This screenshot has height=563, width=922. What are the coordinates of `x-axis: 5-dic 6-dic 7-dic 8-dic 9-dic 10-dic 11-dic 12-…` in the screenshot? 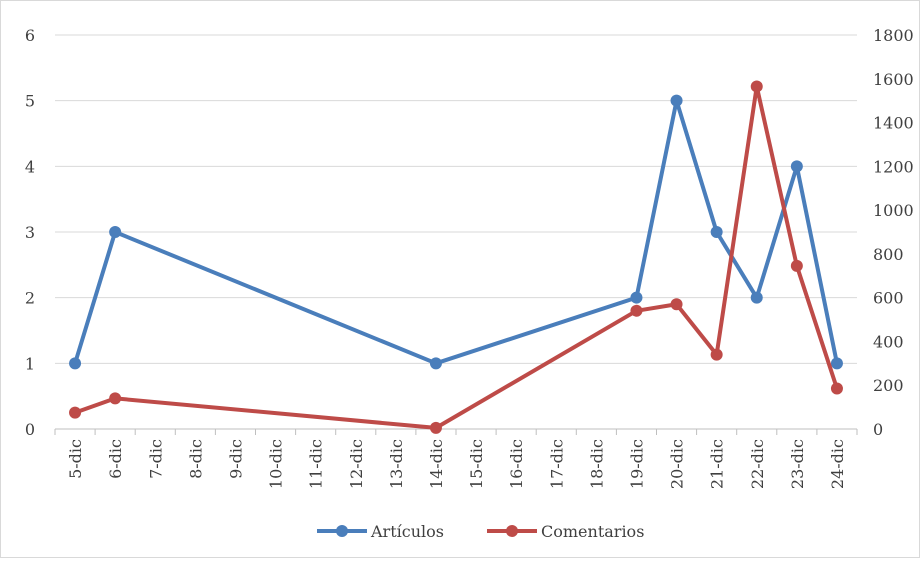 It's located at (456, 458).